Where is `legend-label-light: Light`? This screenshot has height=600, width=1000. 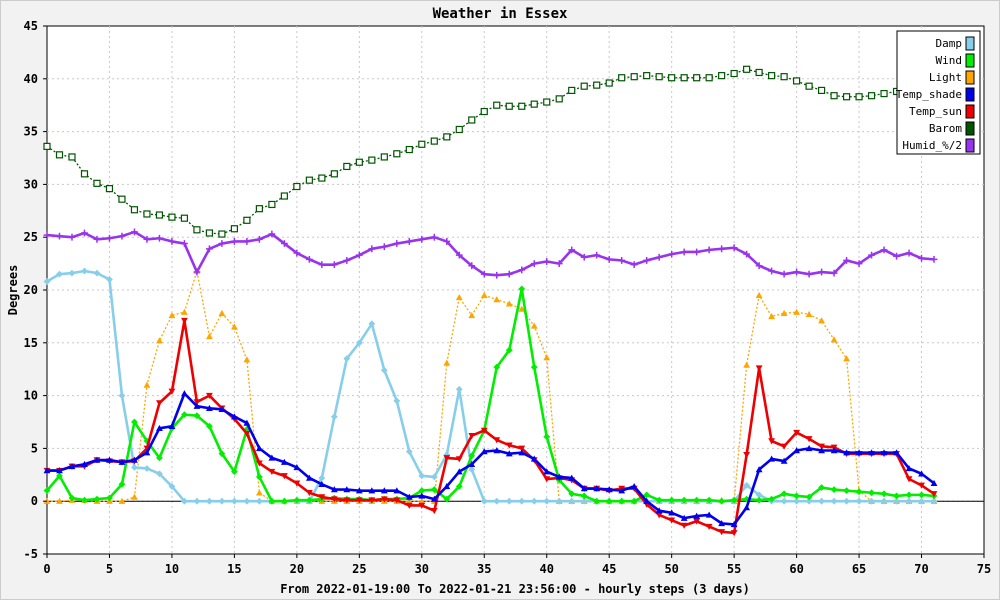
legend-label-light: Light is located at coordinates (945, 77).